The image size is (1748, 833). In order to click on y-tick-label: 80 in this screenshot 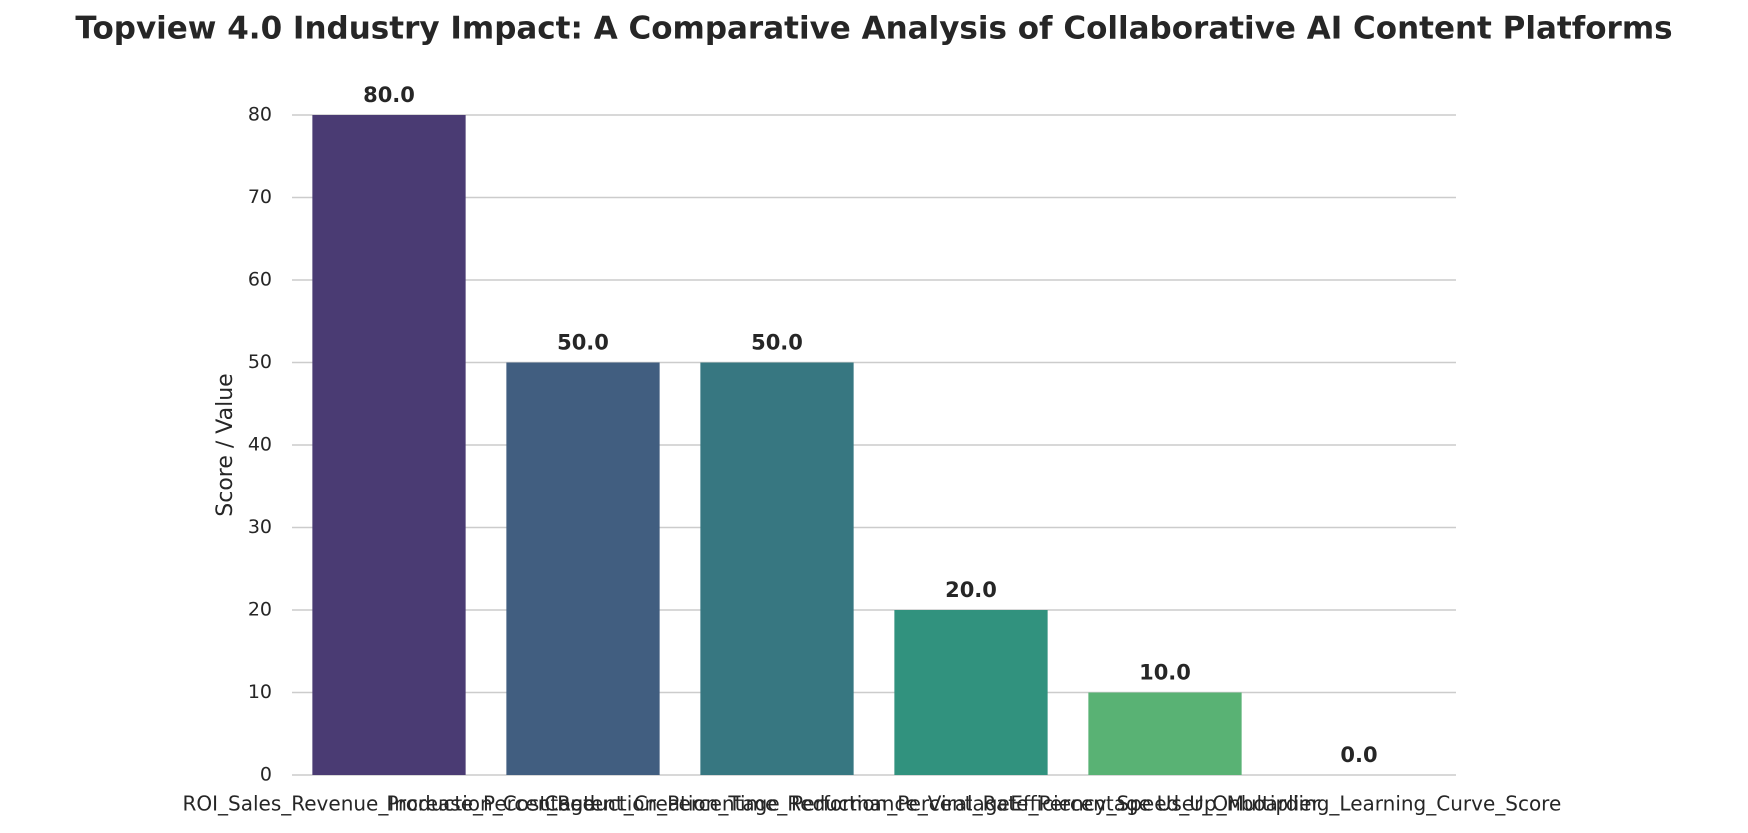, I will do `click(260, 115)`.